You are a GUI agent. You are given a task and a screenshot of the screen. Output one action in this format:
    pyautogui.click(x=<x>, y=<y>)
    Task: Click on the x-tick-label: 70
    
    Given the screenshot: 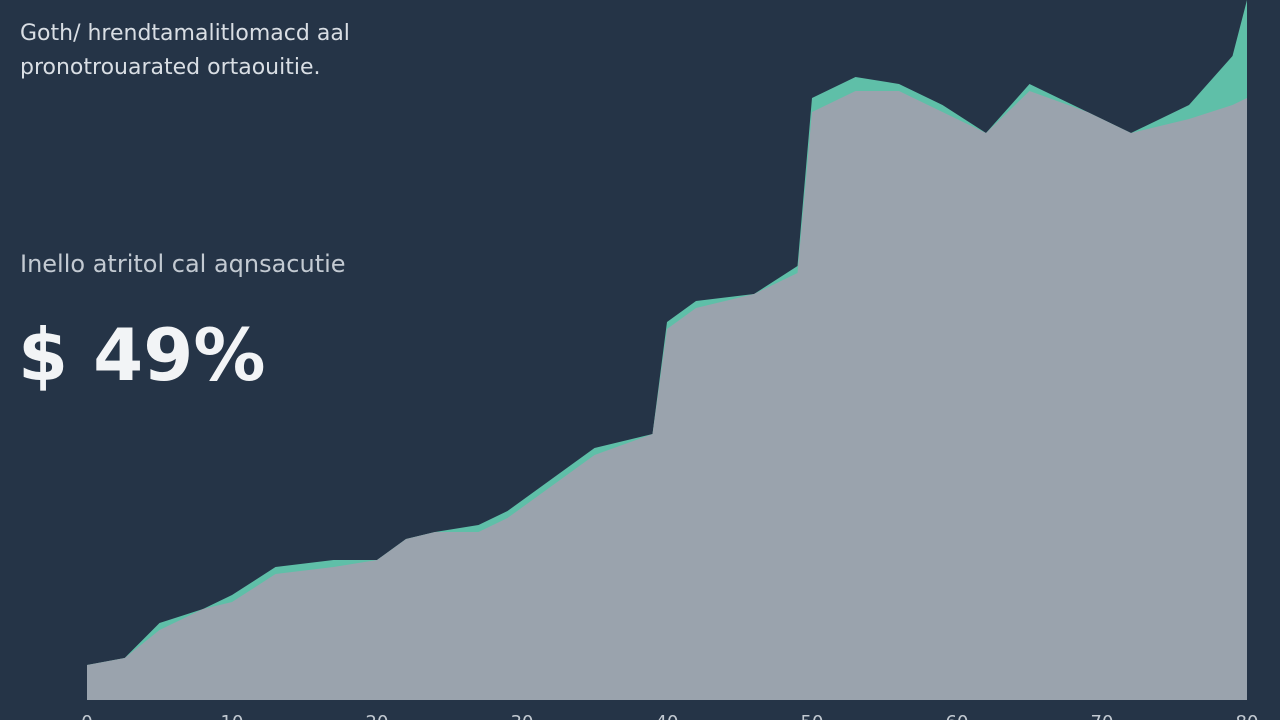 What is the action you would take?
    pyautogui.click(x=1102, y=716)
    